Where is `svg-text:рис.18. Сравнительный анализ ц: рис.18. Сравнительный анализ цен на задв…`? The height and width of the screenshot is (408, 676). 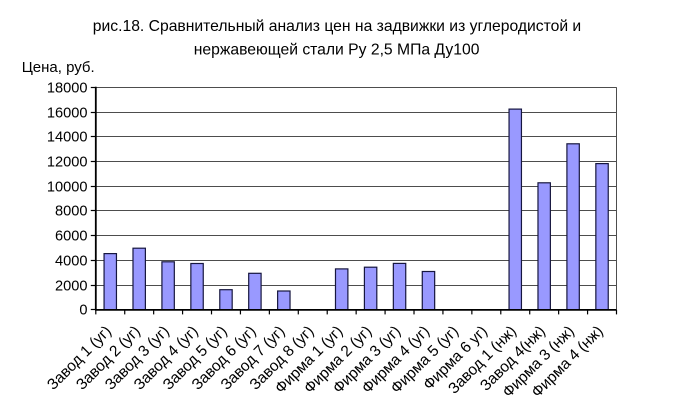 svg-text:рис.18. Сравнительный анализ ц: рис.18. Сравнительный анализ цен на задв… is located at coordinates (337, 26).